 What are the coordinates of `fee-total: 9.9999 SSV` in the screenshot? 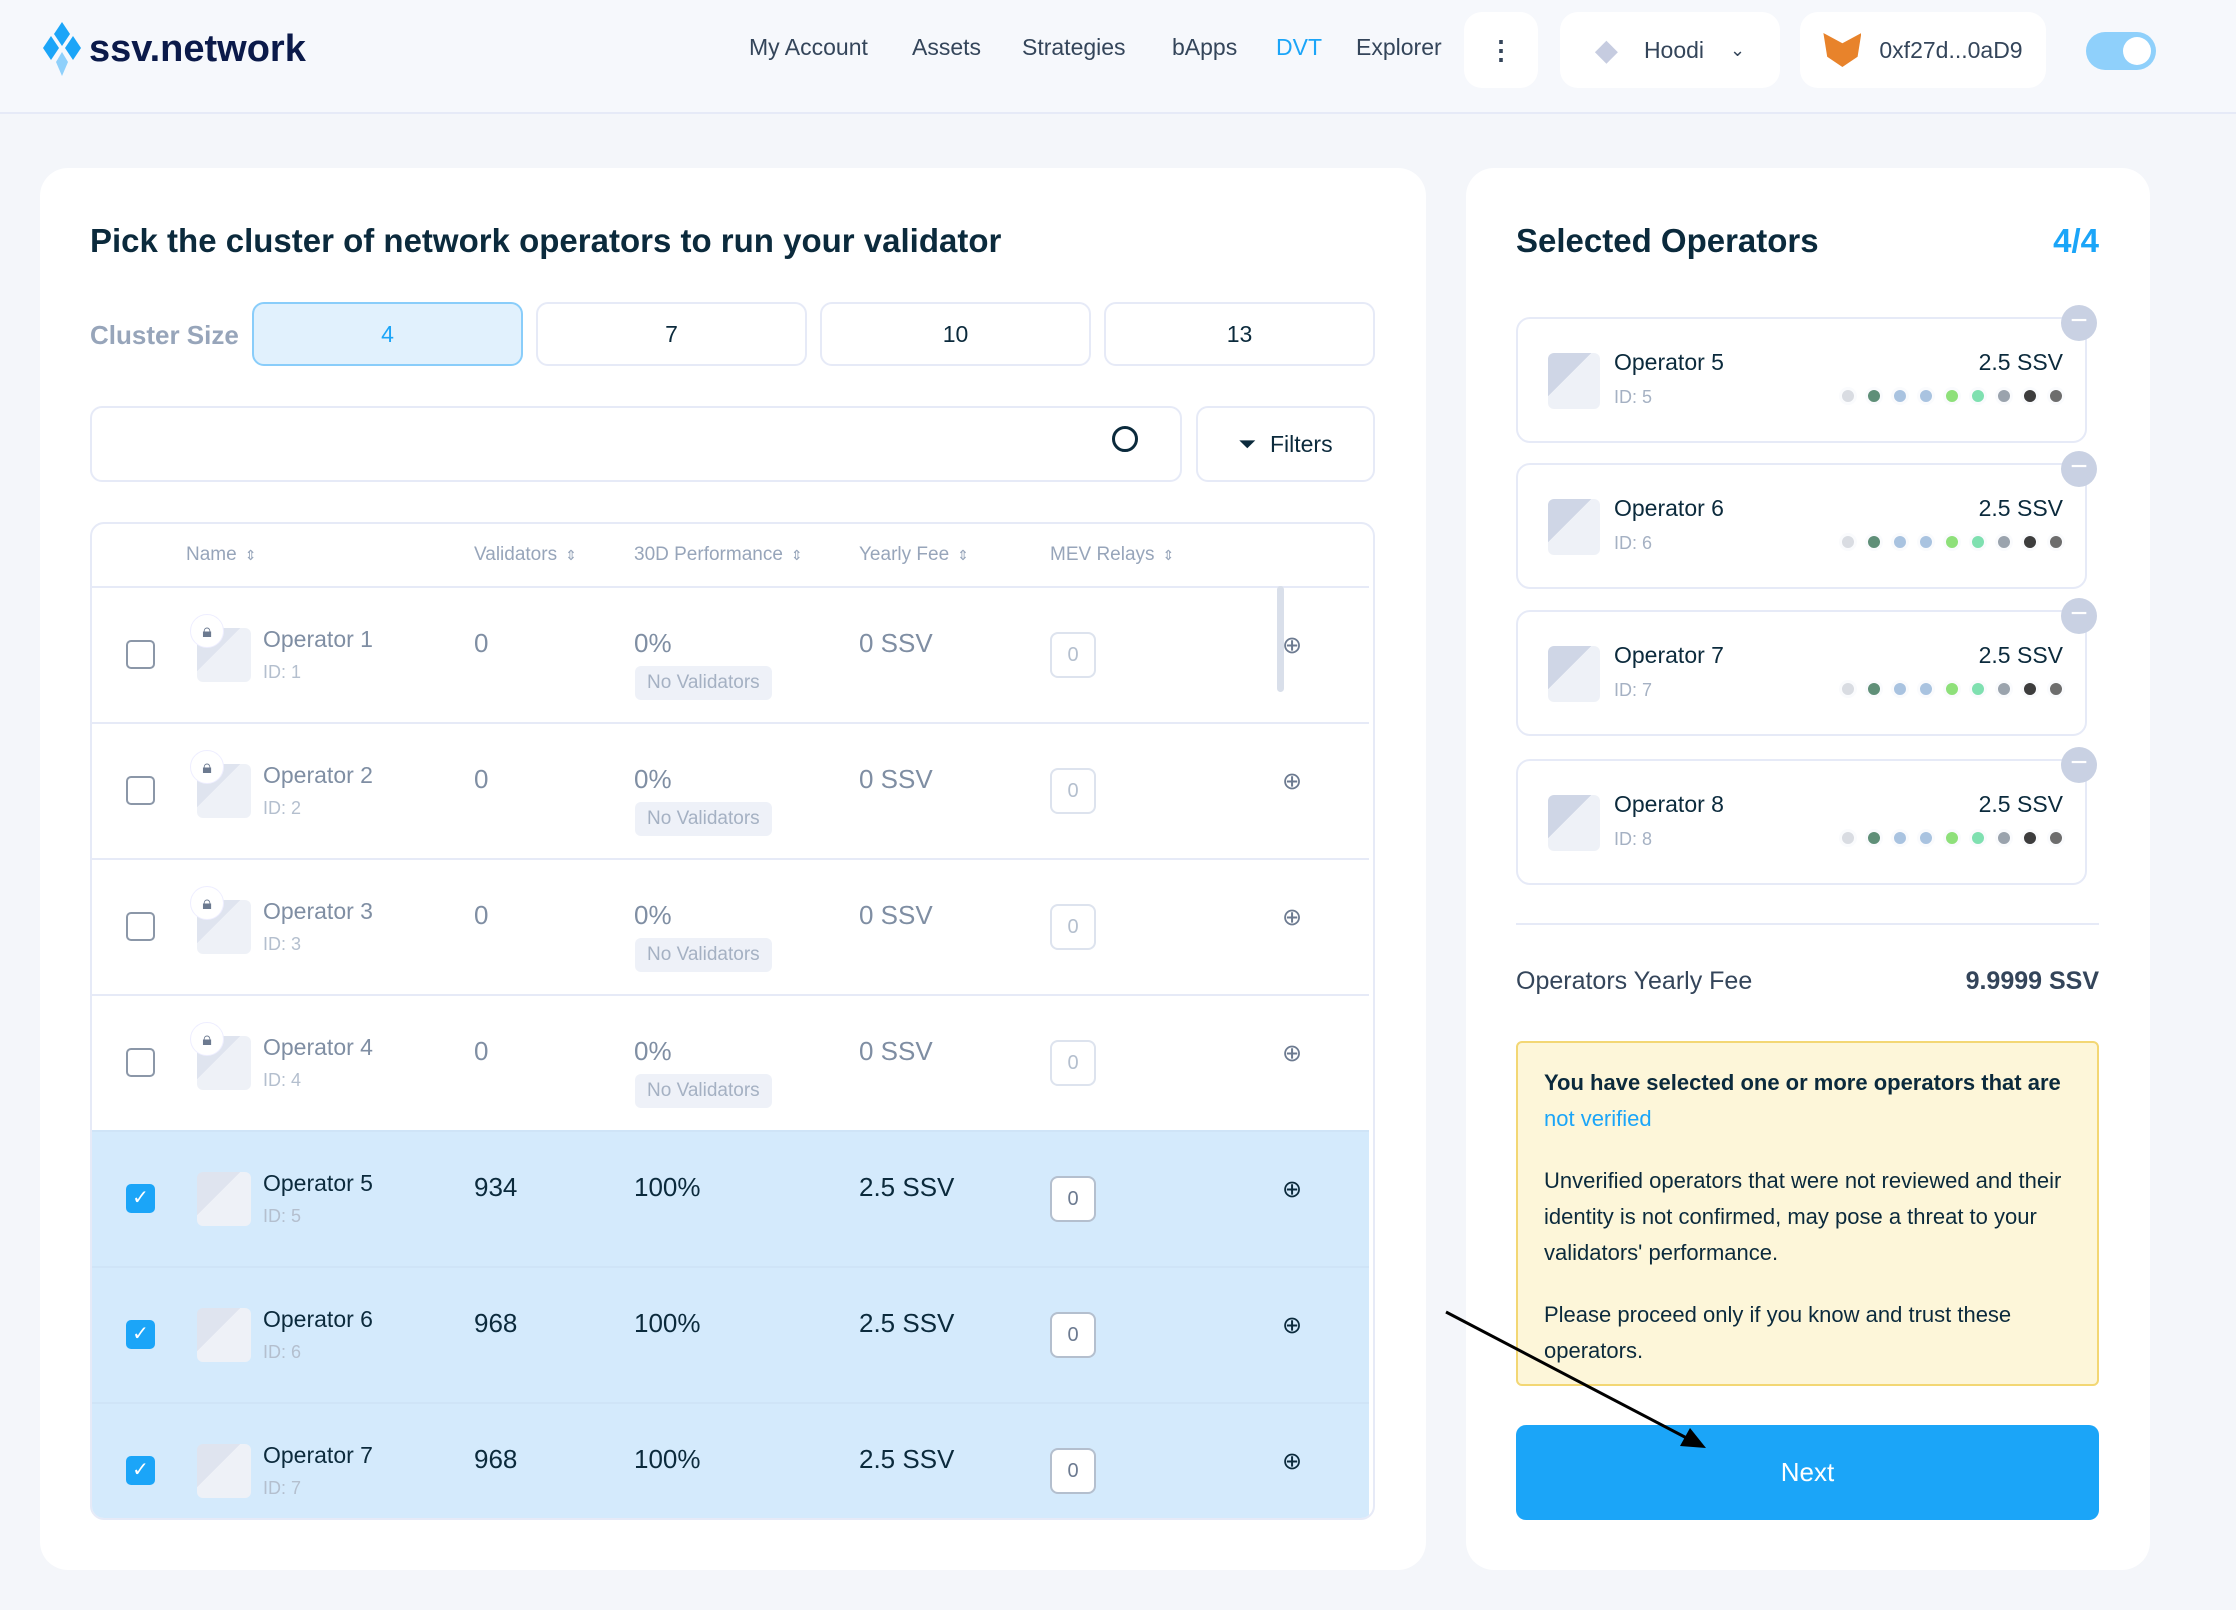 It's located at (2032, 981).